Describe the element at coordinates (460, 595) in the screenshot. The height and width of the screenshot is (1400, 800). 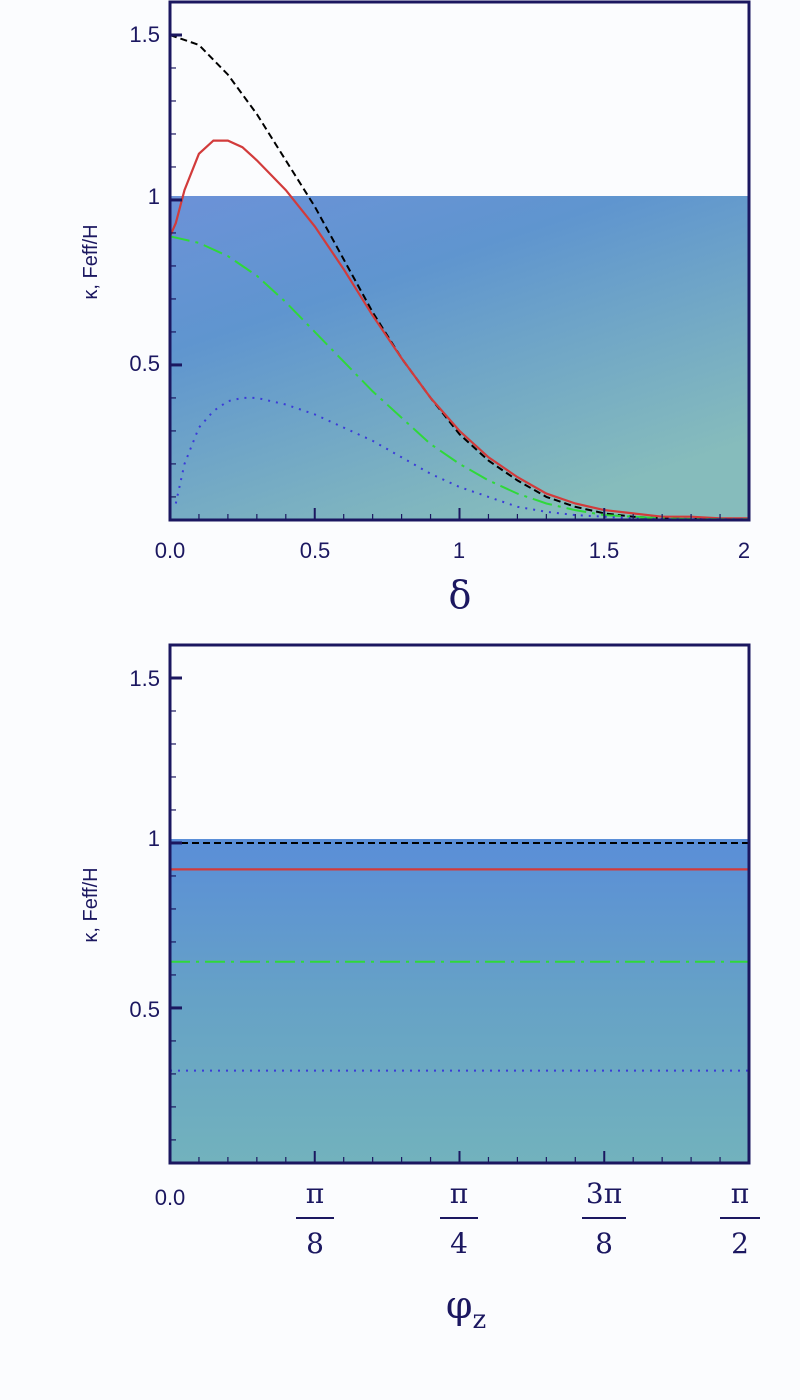
I see `x-axis-label: δ` at that location.